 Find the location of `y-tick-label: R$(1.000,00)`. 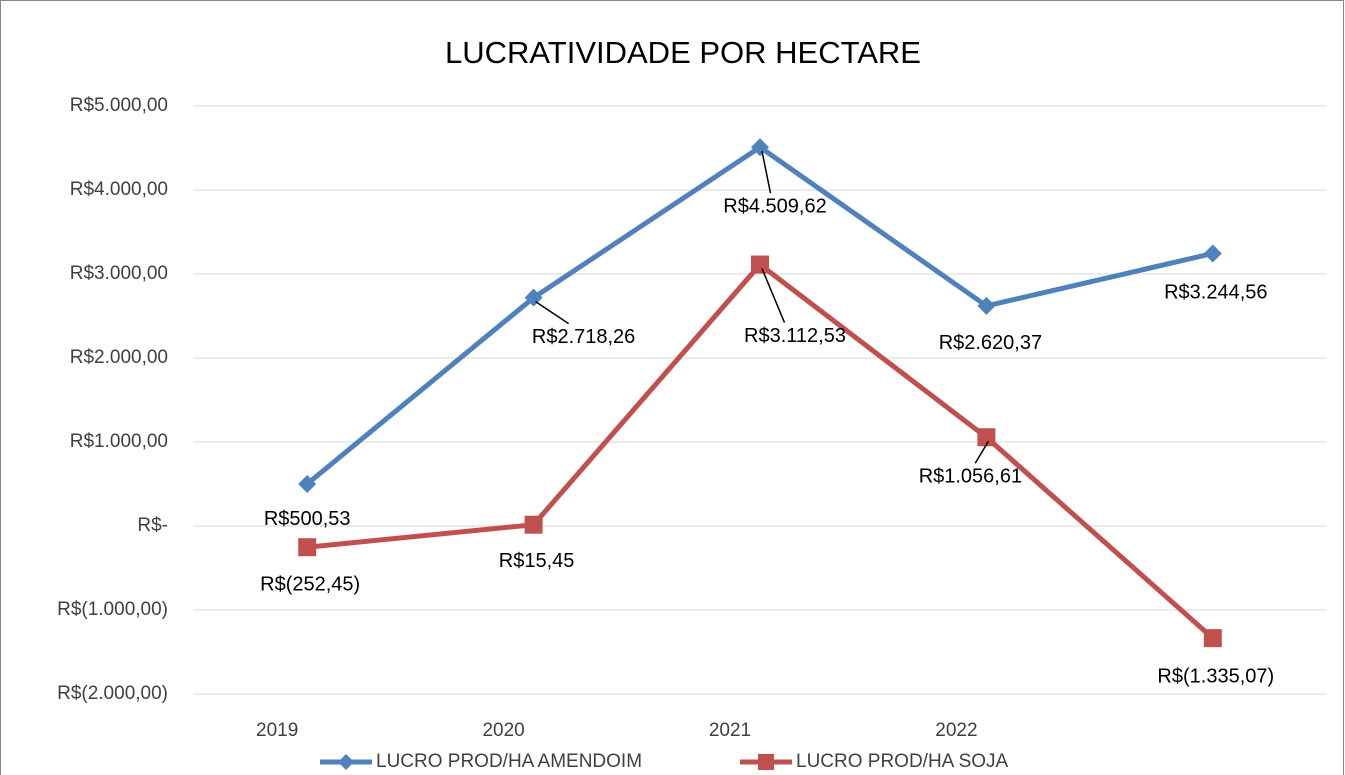

y-tick-label: R$(1.000,00) is located at coordinates (112, 609).